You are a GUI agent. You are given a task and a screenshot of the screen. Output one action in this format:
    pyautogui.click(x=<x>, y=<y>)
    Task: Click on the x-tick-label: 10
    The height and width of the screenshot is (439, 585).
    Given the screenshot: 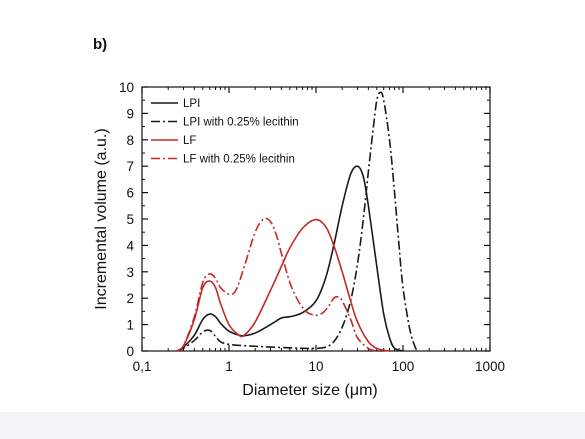 What is the action you would take?
    pyautogui.click(x=315, y=366)
    